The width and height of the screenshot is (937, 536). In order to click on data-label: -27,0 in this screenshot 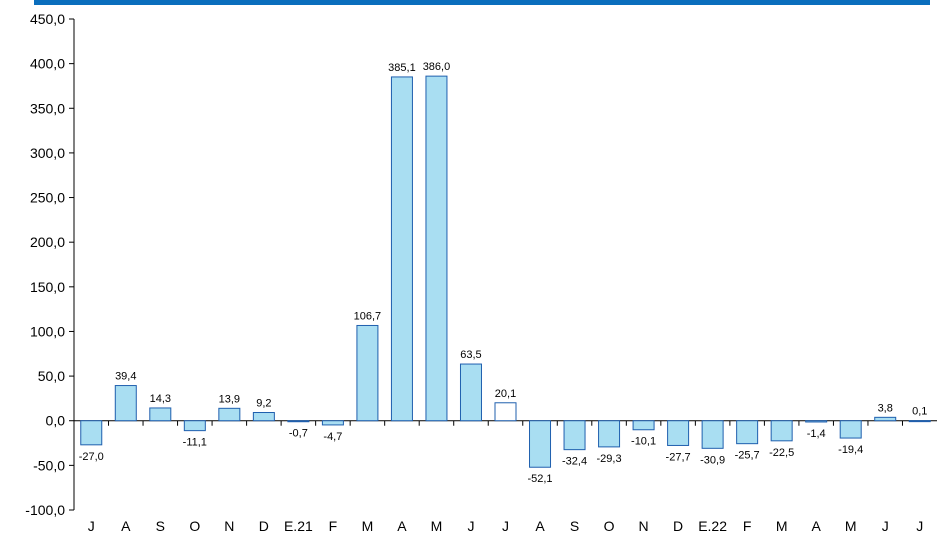, I will do `click(91, 457)`.